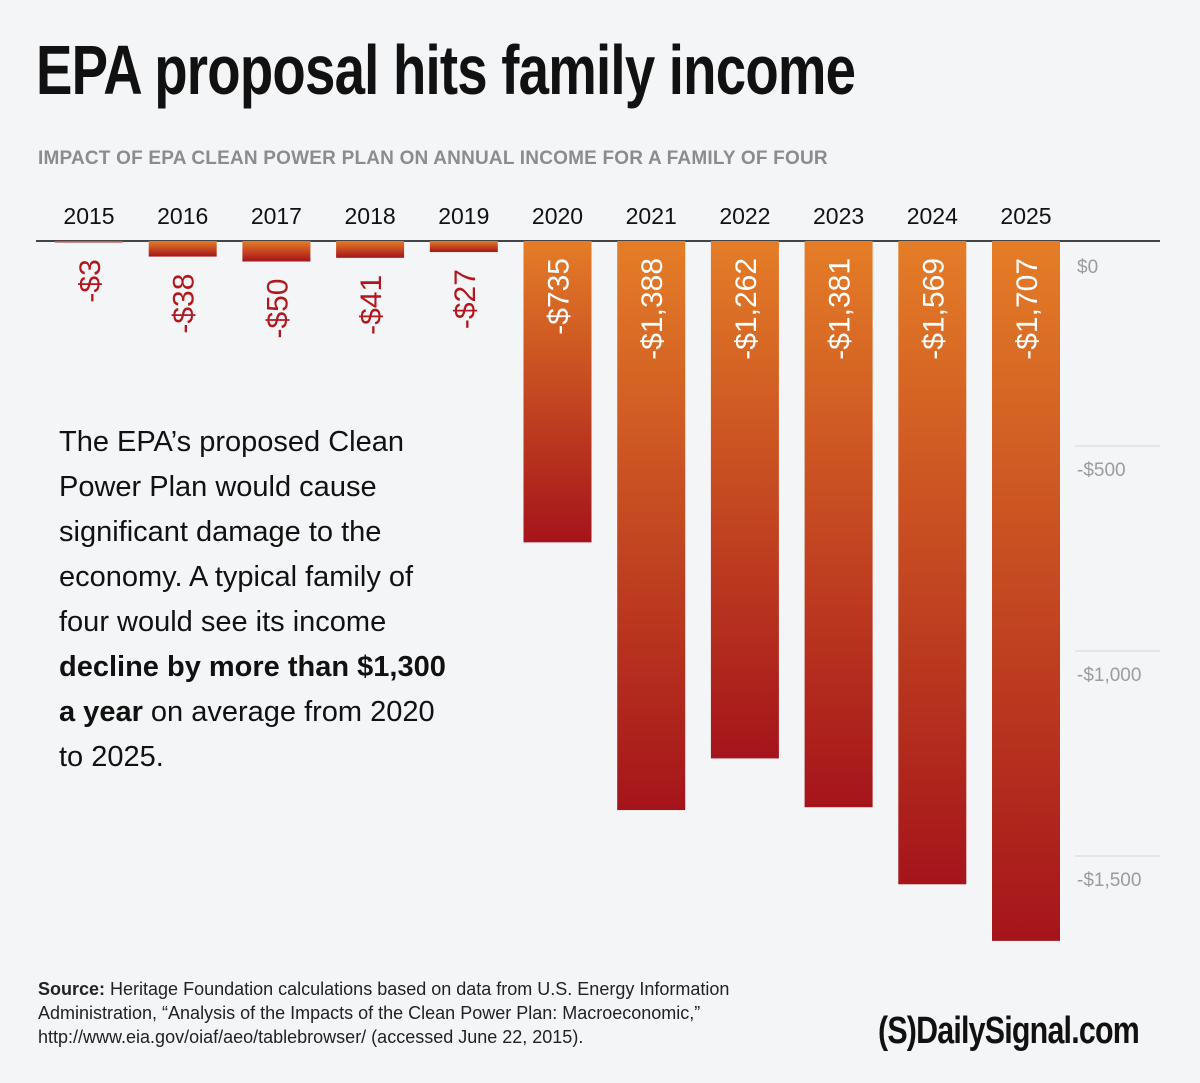 The image size is (1200, 1083). What do you see at coordinates (651, 216) in the screenshot?
I see `x-tick-label: 2021` at bounding box center [651, 216].